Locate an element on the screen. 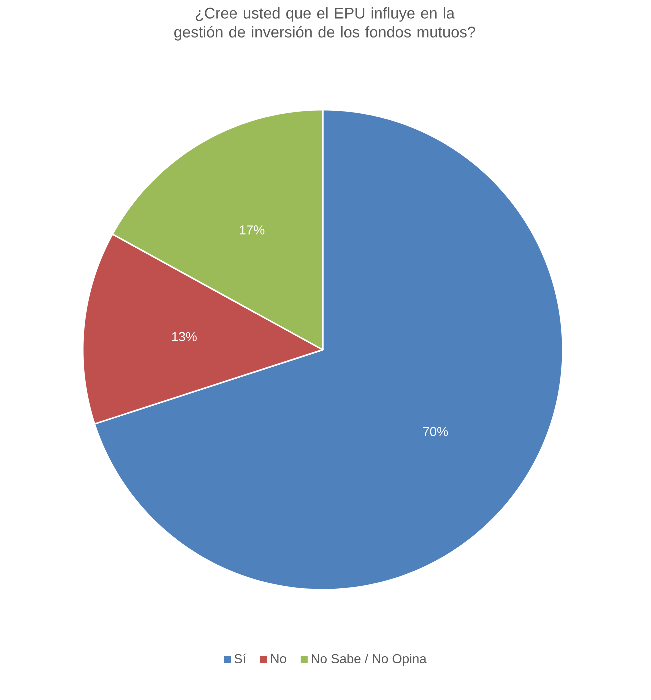  data-label: 17% is located at coordinates (252, 230).